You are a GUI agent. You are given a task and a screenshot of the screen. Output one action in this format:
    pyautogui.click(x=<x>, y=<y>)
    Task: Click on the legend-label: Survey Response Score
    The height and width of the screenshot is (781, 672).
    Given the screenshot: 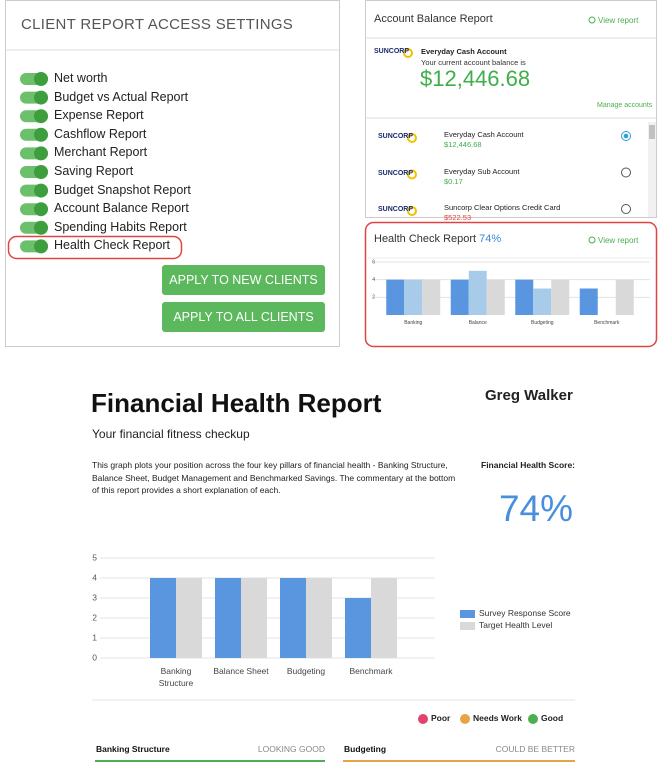 What is the action you would take?
    pyautogui.click(x=525, y=613)
    